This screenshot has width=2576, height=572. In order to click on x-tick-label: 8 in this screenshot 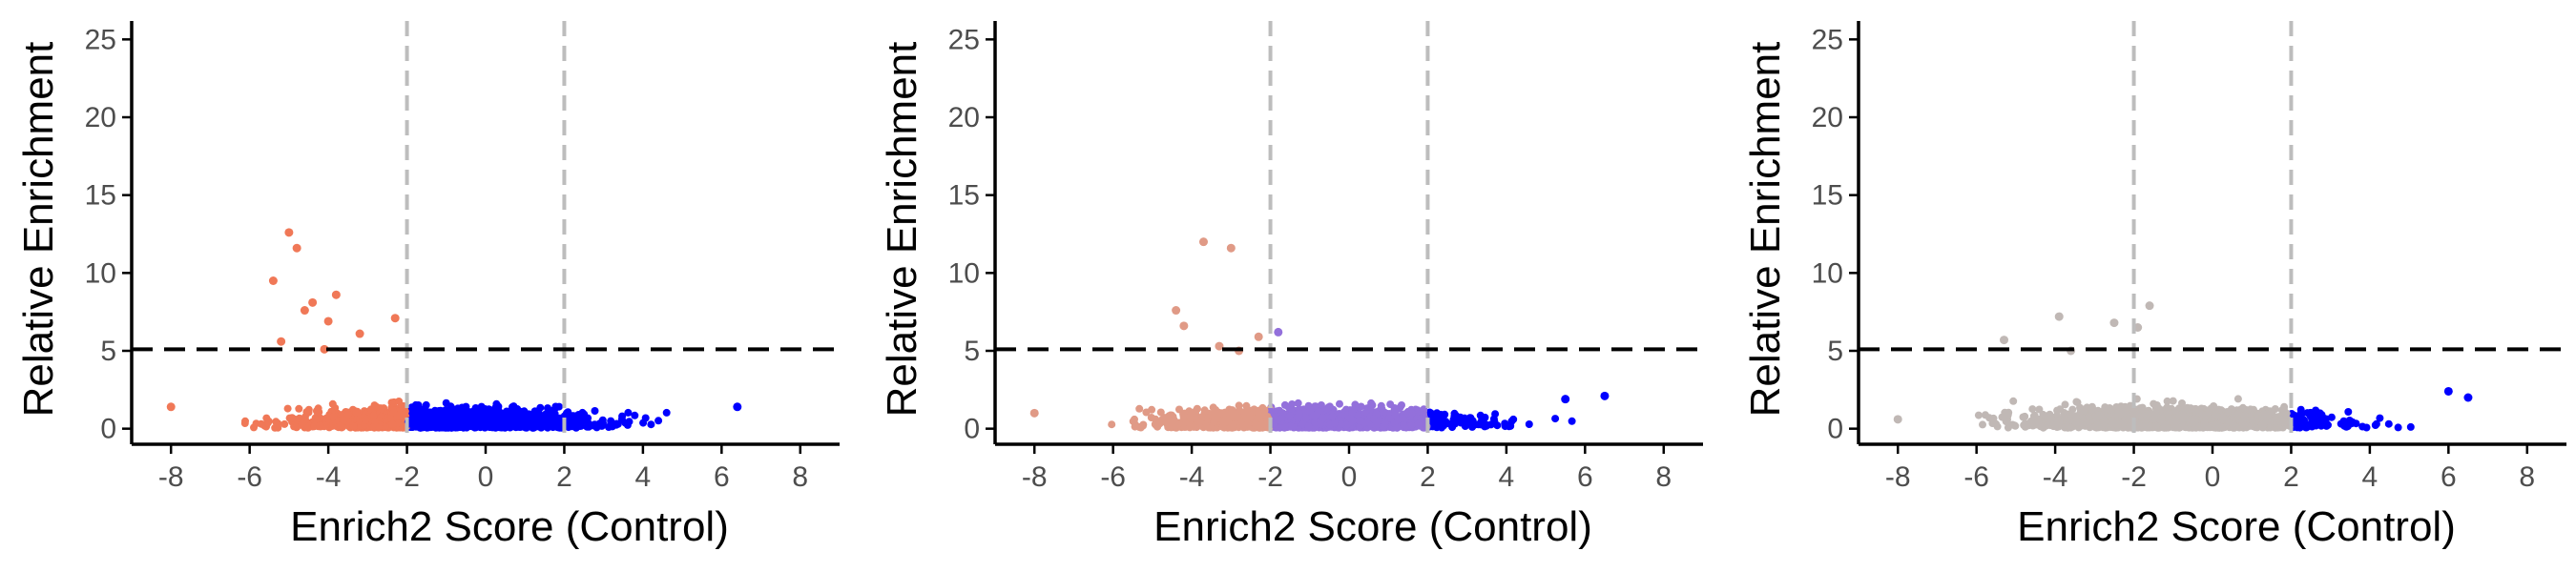, I will do `click(1663, 477)`.